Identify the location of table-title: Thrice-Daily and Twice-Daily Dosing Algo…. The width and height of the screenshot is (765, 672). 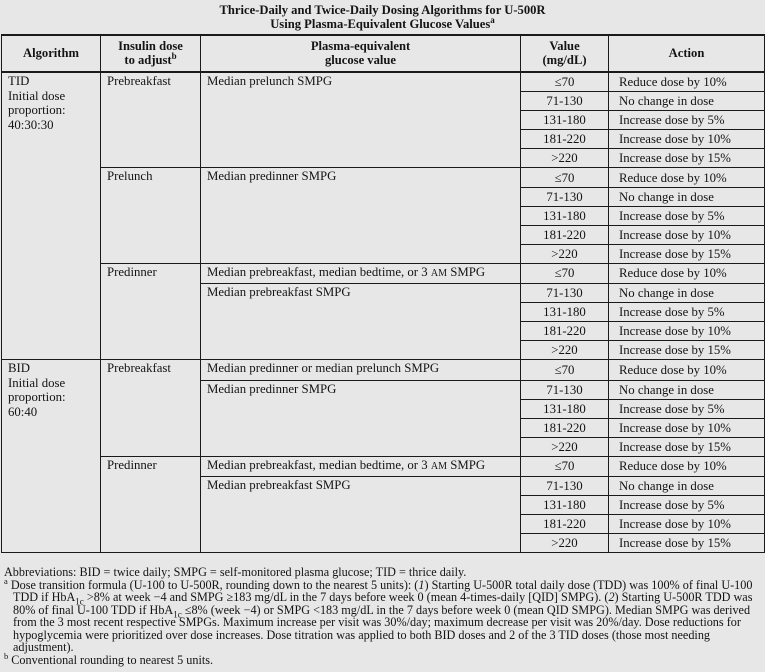
(382, 15).